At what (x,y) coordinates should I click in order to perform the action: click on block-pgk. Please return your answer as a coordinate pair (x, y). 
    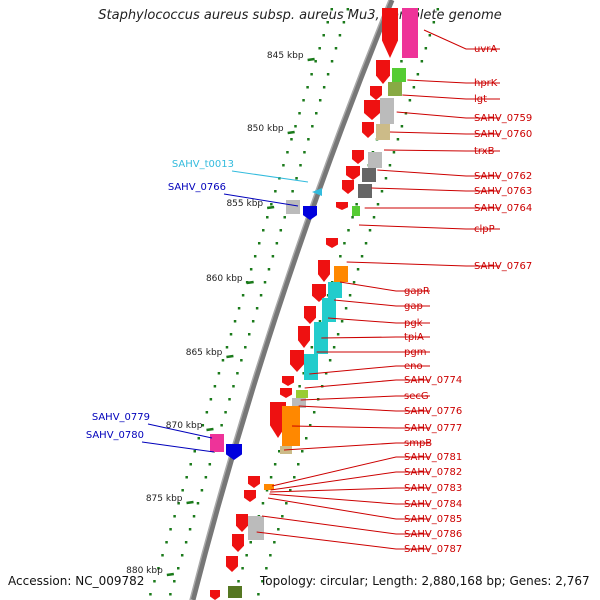
    Looking at the image, I should click on (329, 310).